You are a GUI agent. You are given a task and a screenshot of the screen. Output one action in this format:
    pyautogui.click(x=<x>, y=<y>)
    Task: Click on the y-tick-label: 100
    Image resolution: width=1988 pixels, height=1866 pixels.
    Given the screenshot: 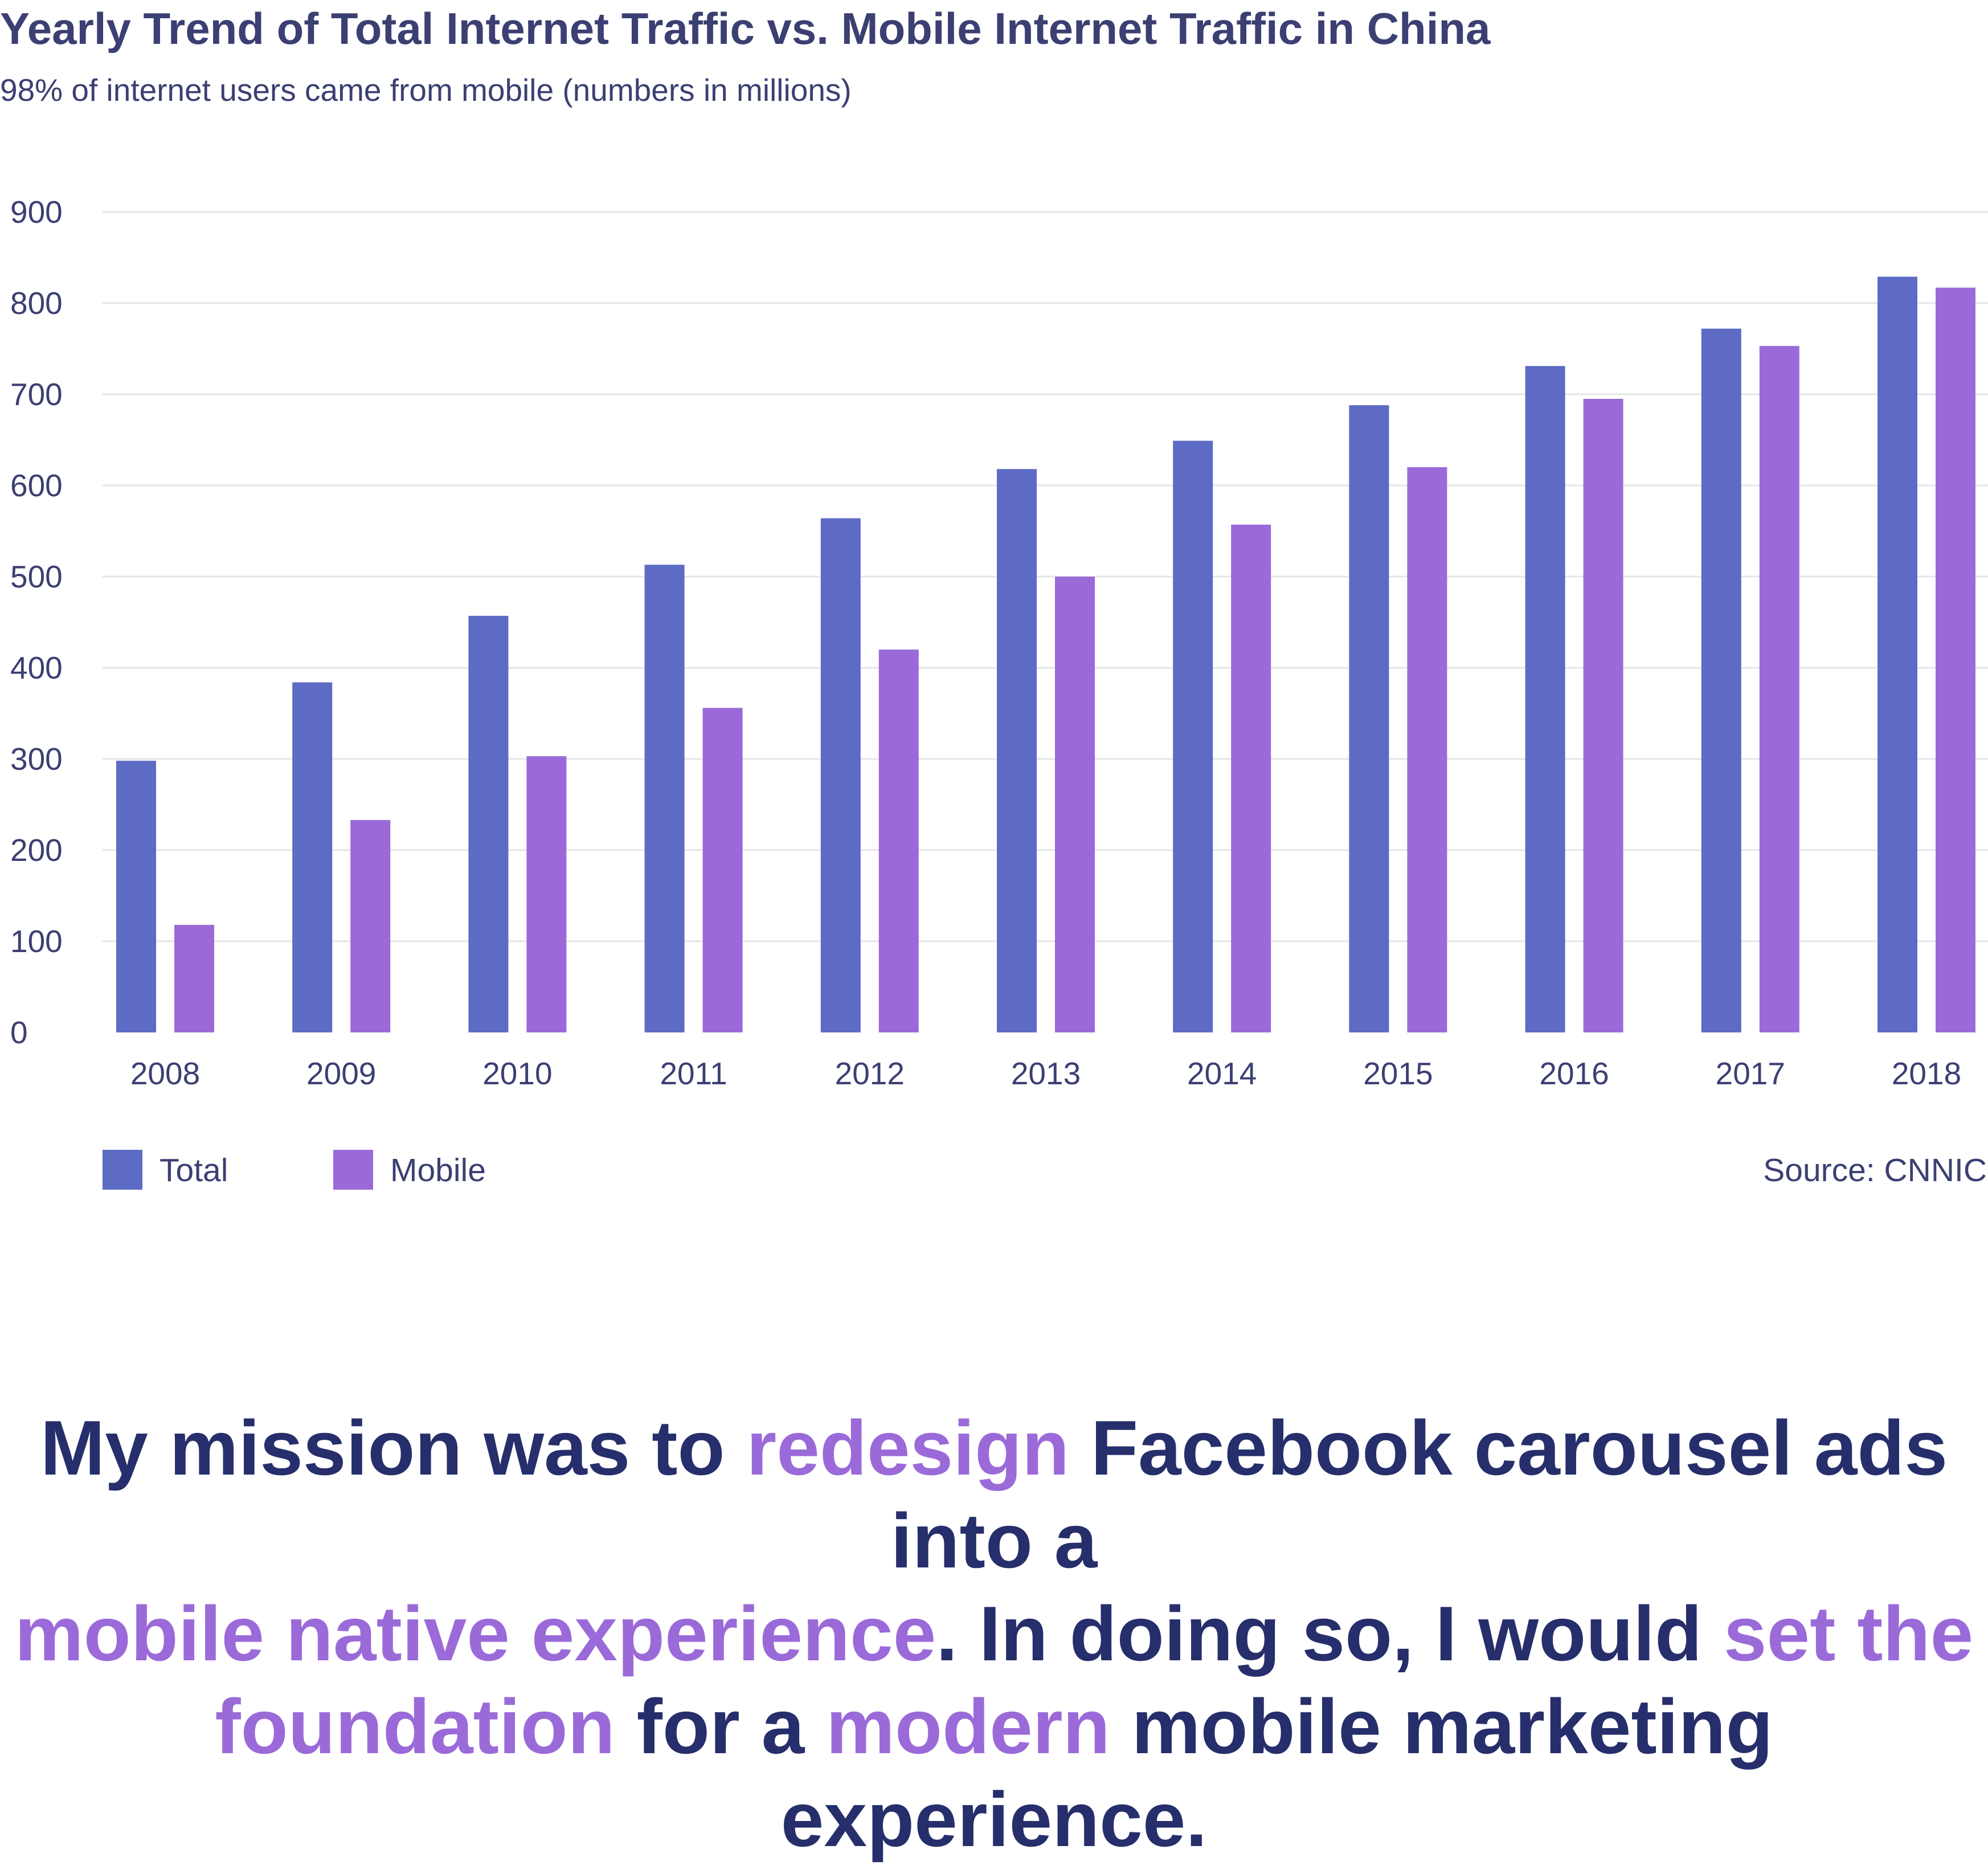 What is the action you would take?
    pyautogui.click(x=36, y=942)
    